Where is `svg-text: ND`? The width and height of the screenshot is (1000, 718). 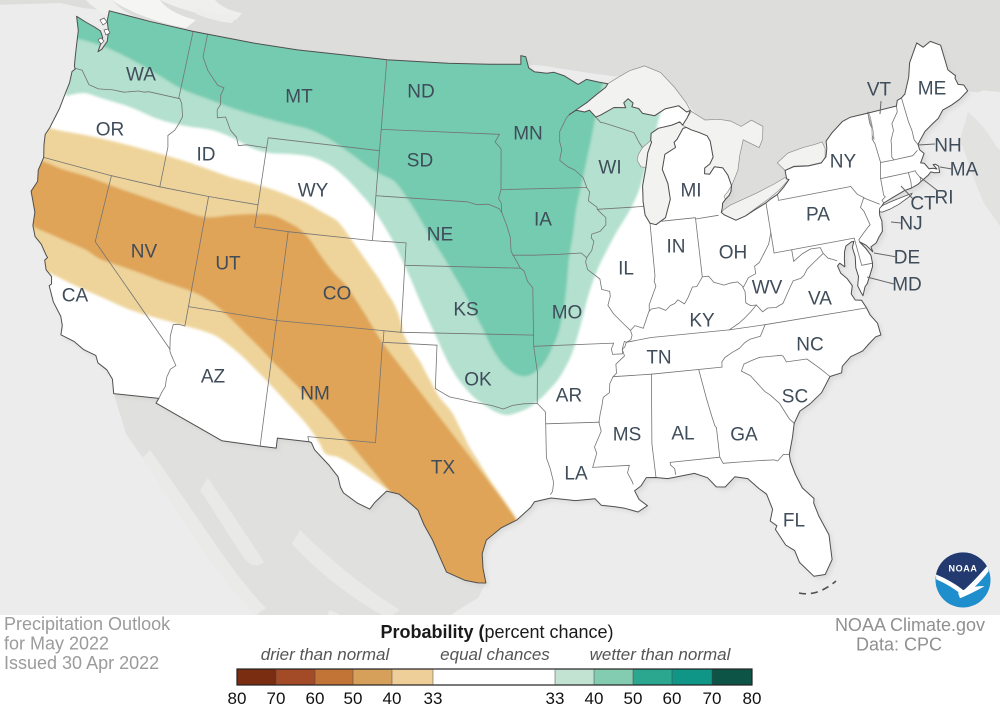
svg-text: ND is located at coordinates (420, 92).